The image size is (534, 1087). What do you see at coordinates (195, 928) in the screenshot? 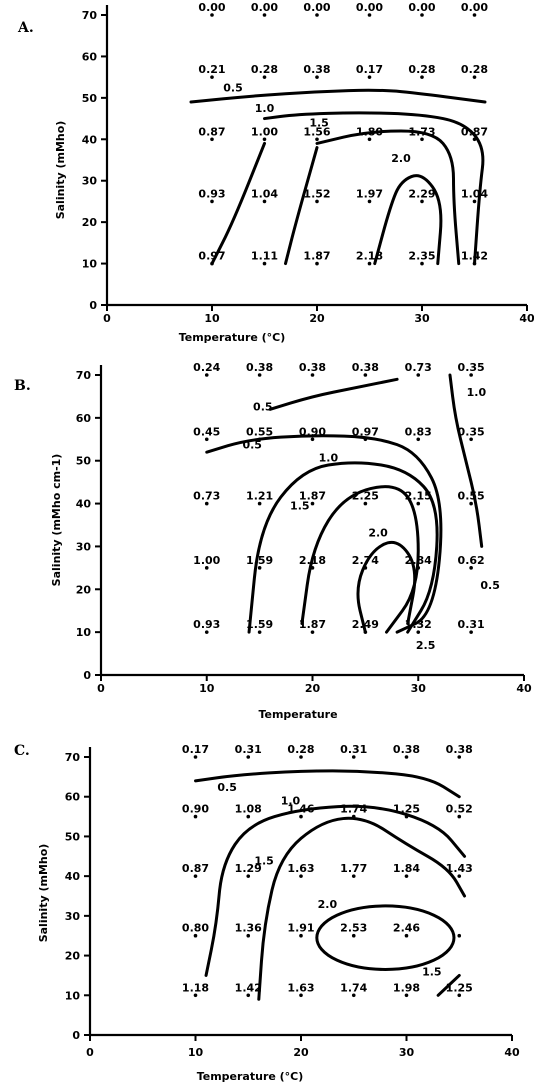
I see `data-label: 0.80` at bounding box center [195, 928].